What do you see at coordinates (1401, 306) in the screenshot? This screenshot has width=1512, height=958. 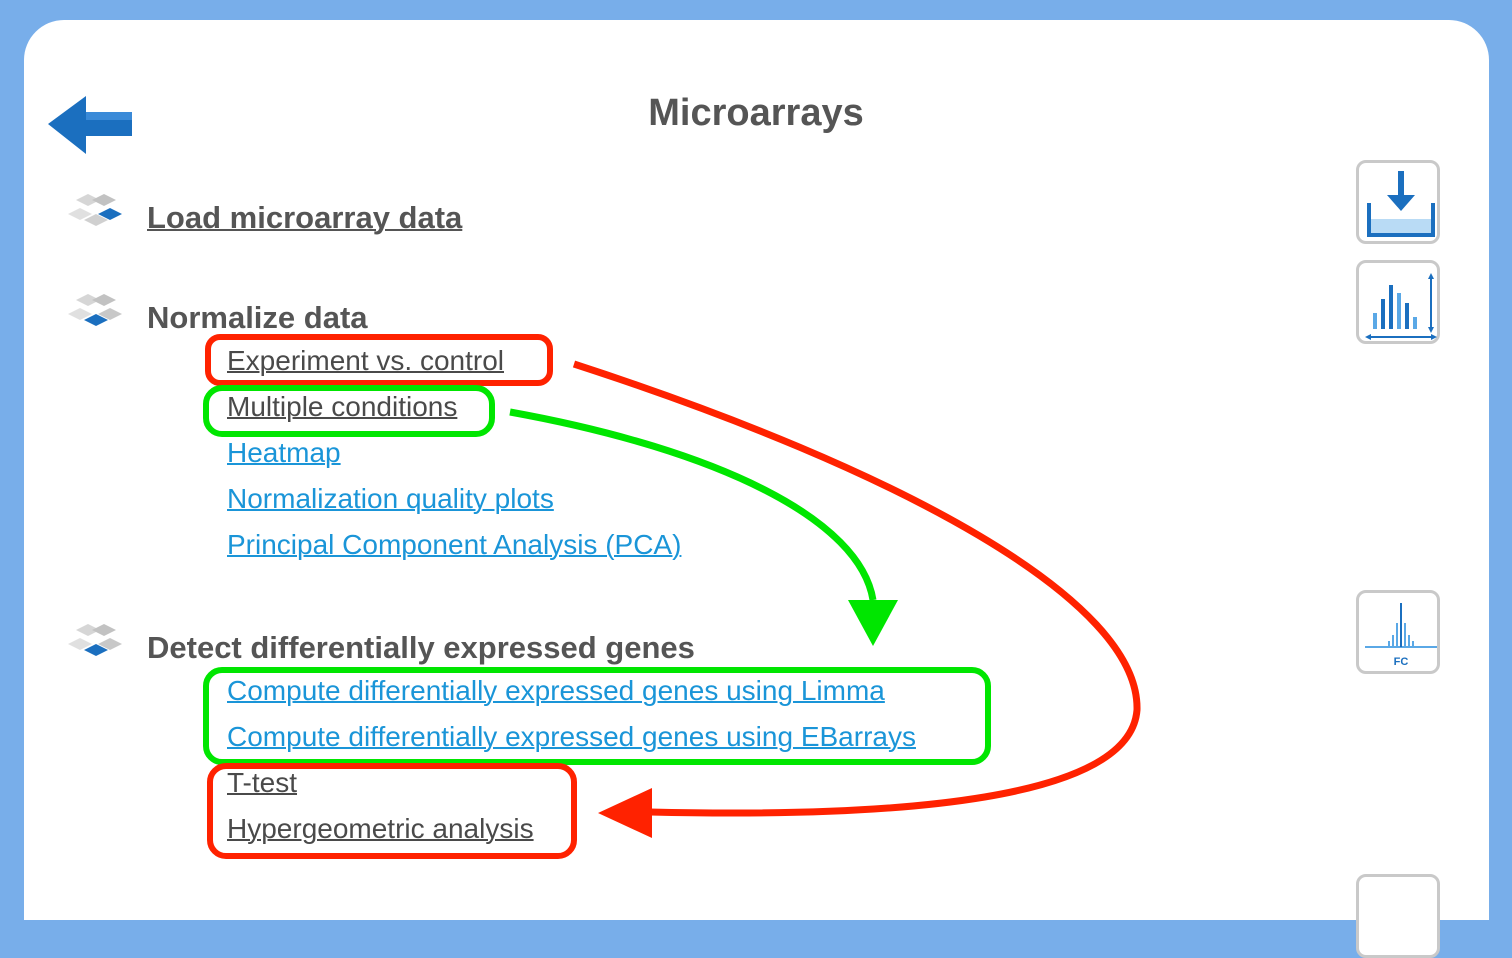 I see `bar-chart-icon` at bounding box center [1401, 306].